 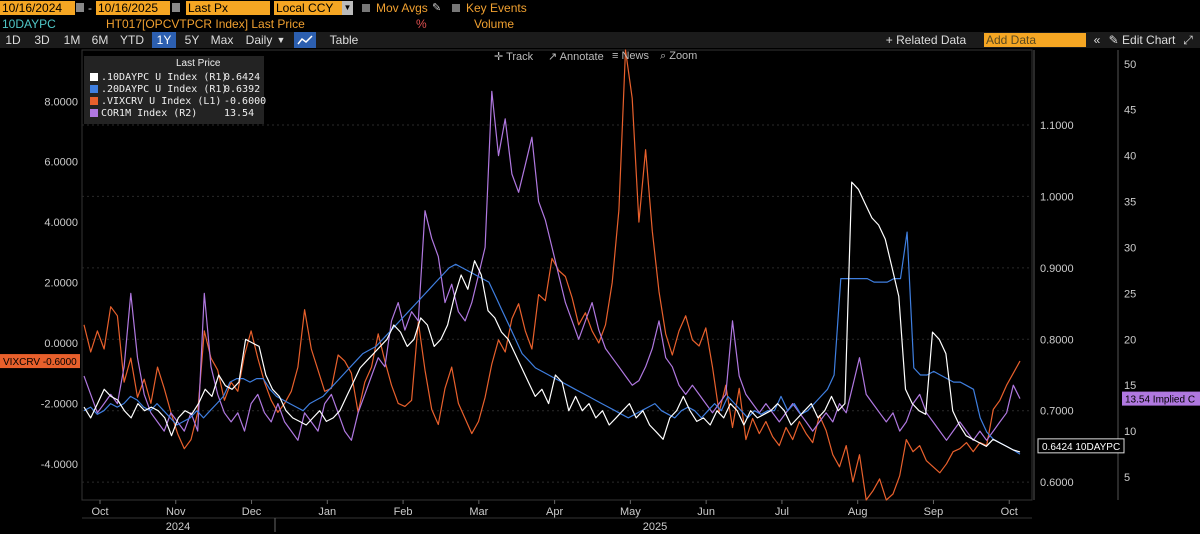 What do you see at coordinates (1009, 512) in the screenshot?
I see `x-tick-label: Oct` at bounding box center [1009, 512].